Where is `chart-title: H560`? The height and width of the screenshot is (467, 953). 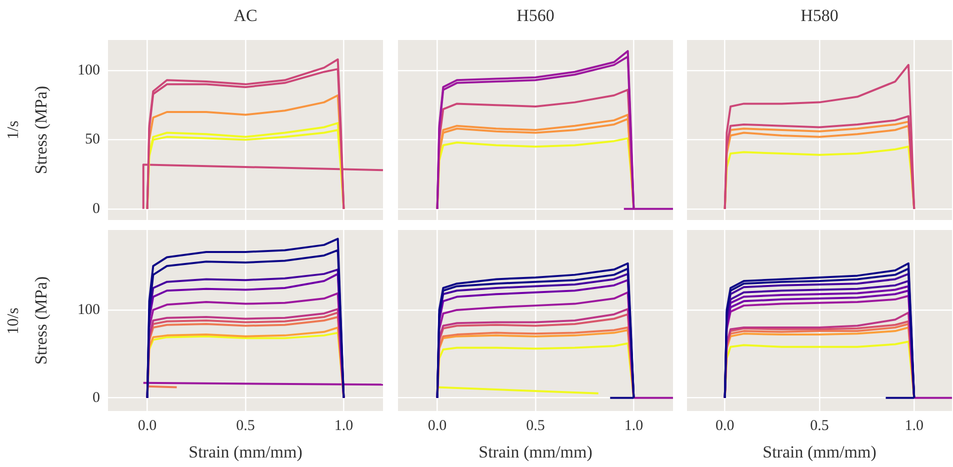
chart-title: H560 is located at coordinates (536, 16).